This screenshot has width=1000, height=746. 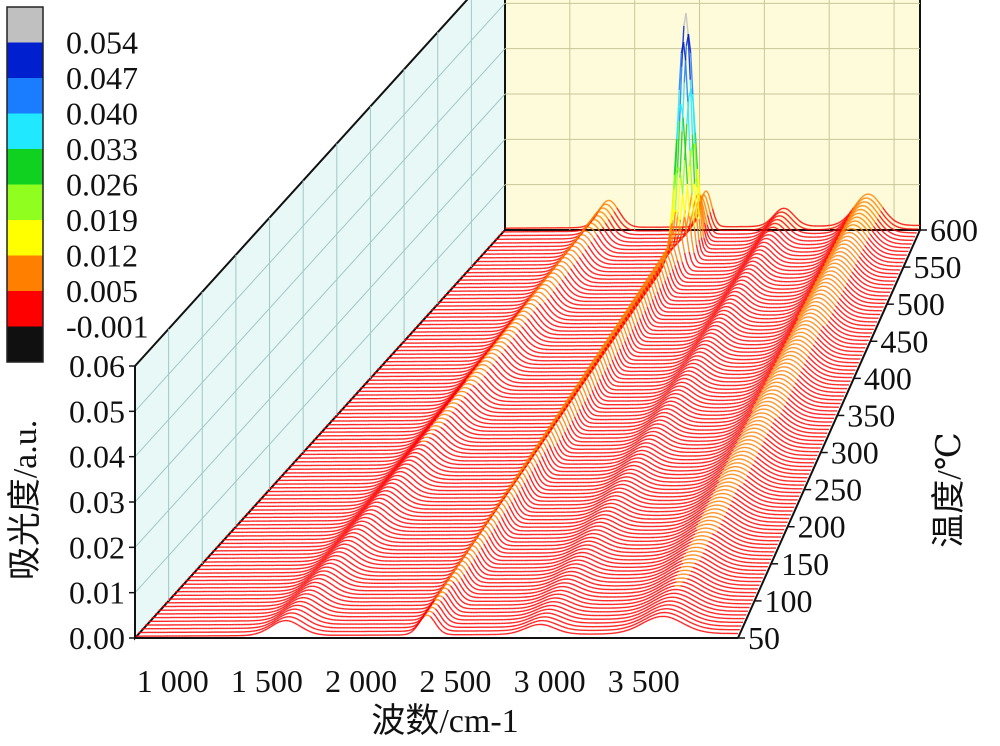 What do you see at coordinates (107, 327) in the screenshot?
I see `colorbar-label: -0.001` at bounding box center [107, 327].